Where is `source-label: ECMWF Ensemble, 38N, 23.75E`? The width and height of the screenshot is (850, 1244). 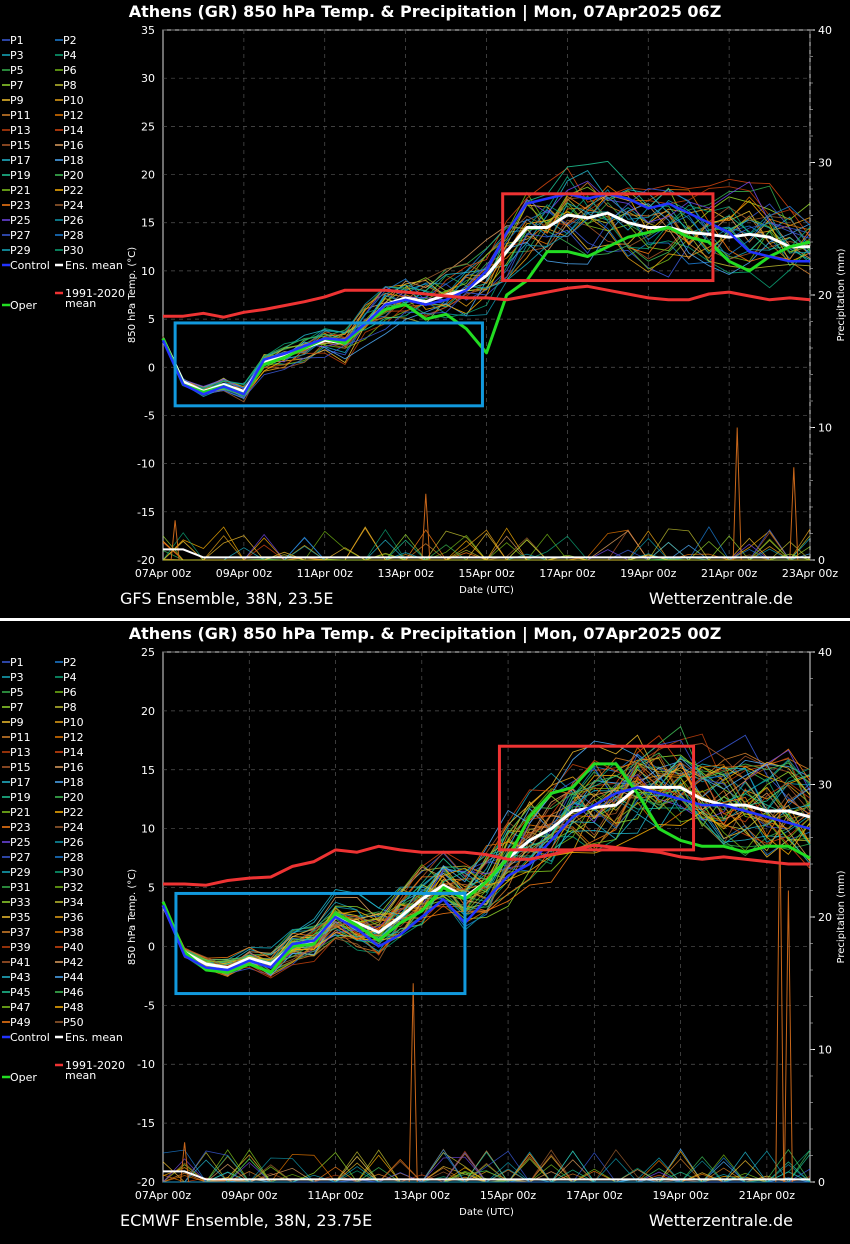 source-label: ECMWF Ensemble, 38N, 23.75E is located at coordinates (246, 1220).